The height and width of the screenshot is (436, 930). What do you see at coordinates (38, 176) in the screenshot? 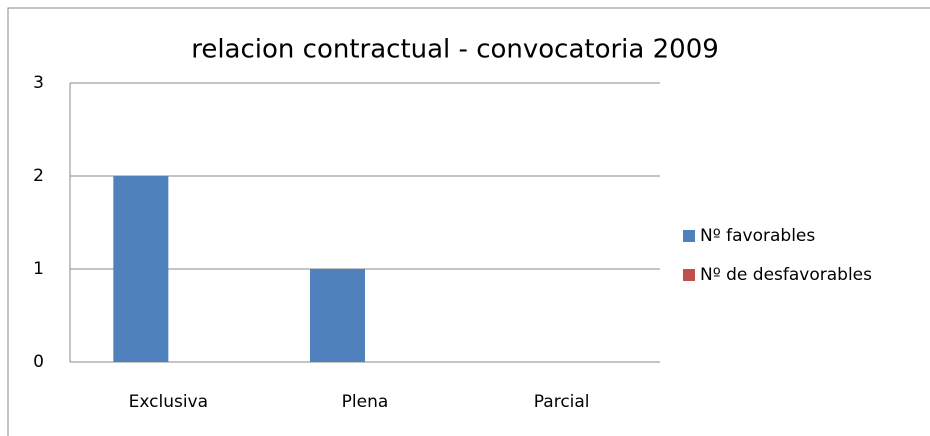
I see `y-tick-label: 2` at bounding box center [38, 176].